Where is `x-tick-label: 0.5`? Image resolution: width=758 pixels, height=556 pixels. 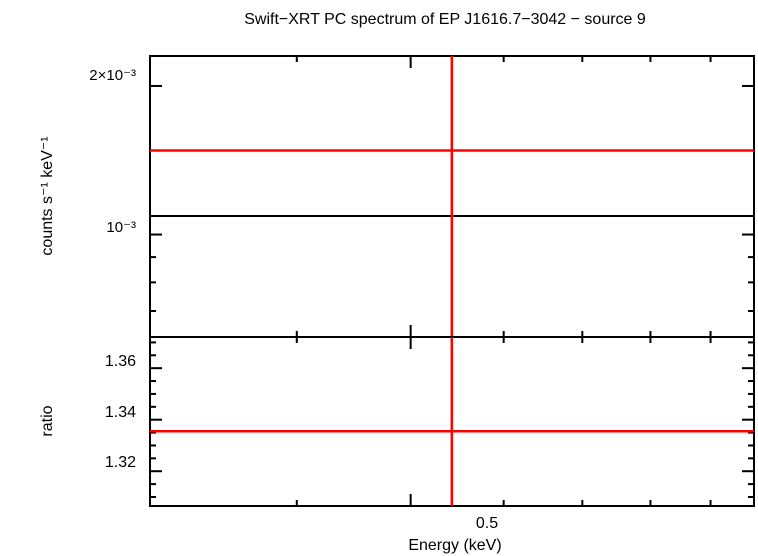 x-tick-label: 0.5 is located at coordinates (487, 523).